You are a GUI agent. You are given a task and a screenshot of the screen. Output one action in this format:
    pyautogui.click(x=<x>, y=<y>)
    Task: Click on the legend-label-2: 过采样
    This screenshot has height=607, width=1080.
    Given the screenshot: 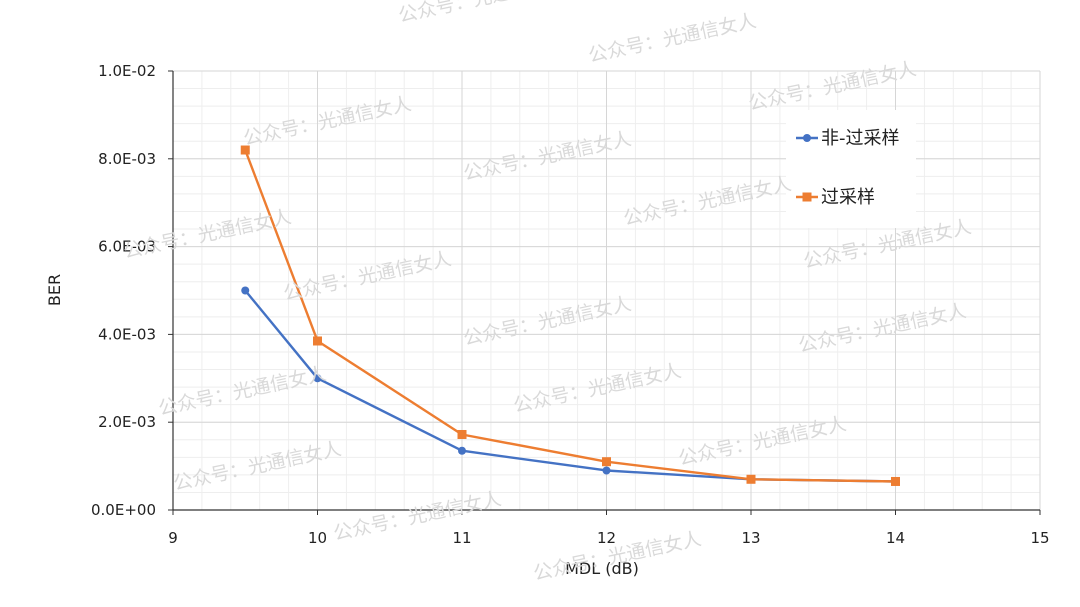 What is the action you would take?
    pyautogui.click(x=848, y=197)
    